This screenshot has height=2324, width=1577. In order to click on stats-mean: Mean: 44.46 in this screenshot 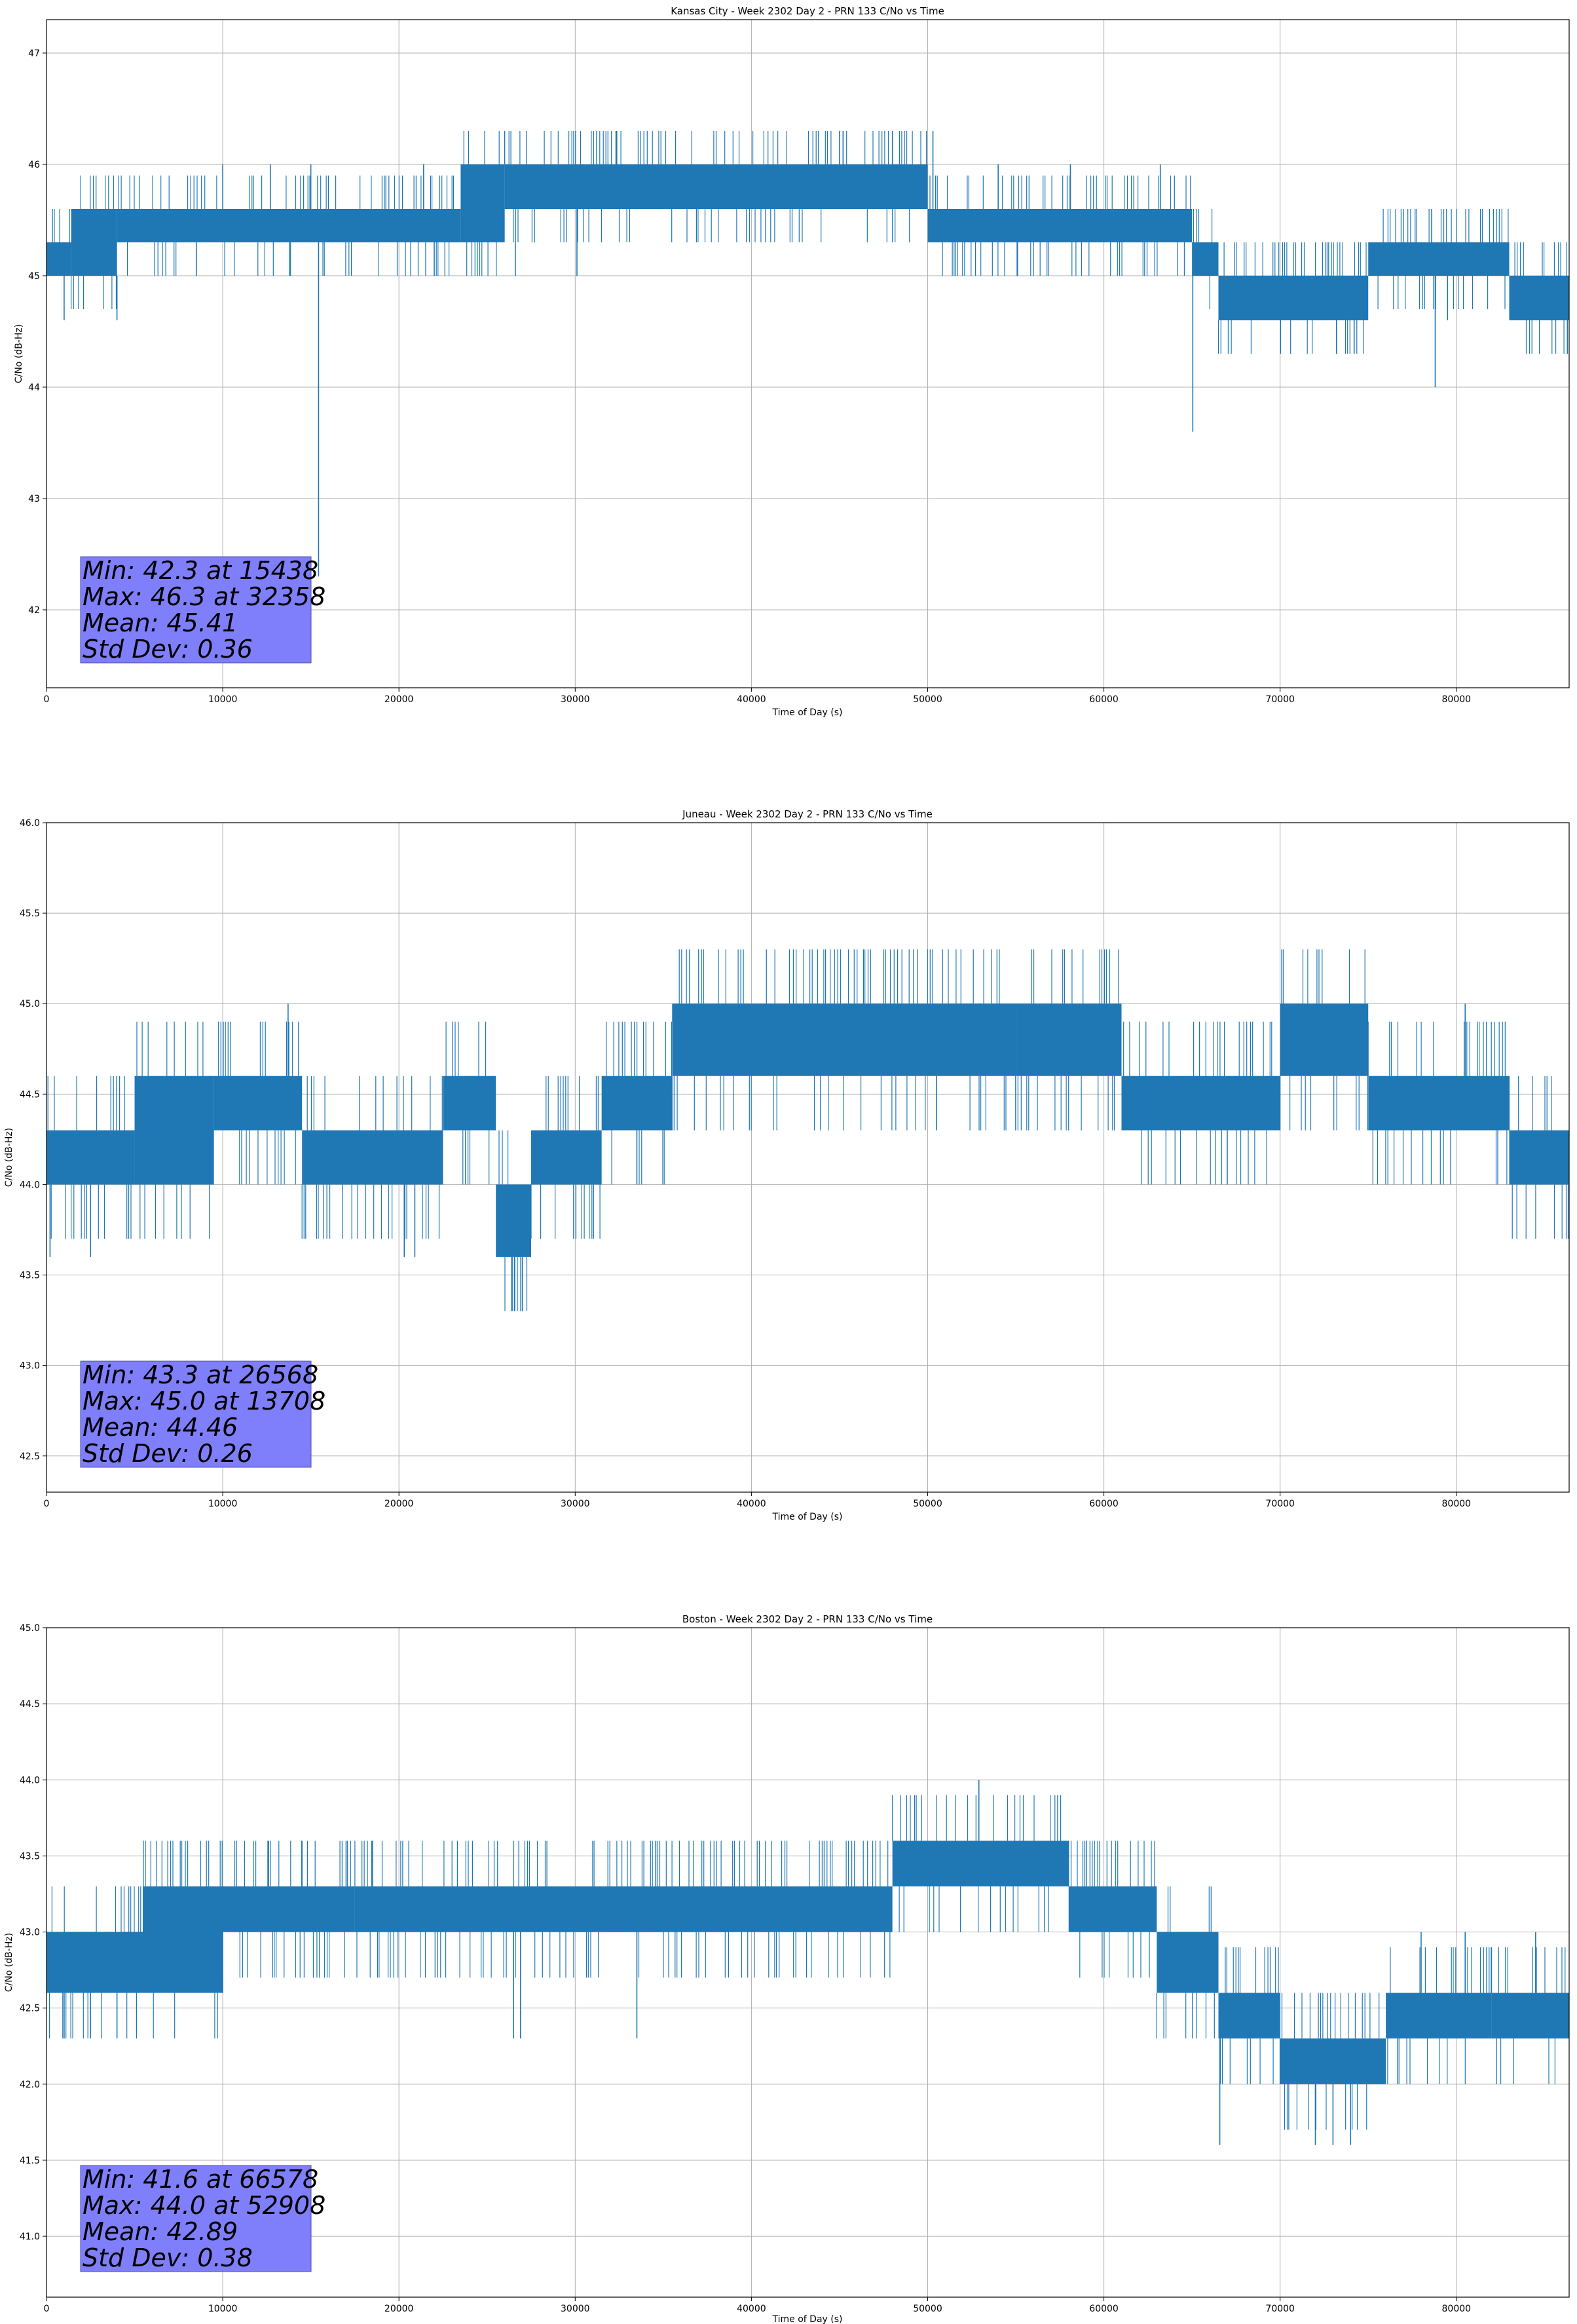, I will do `click(160, 1427)`.